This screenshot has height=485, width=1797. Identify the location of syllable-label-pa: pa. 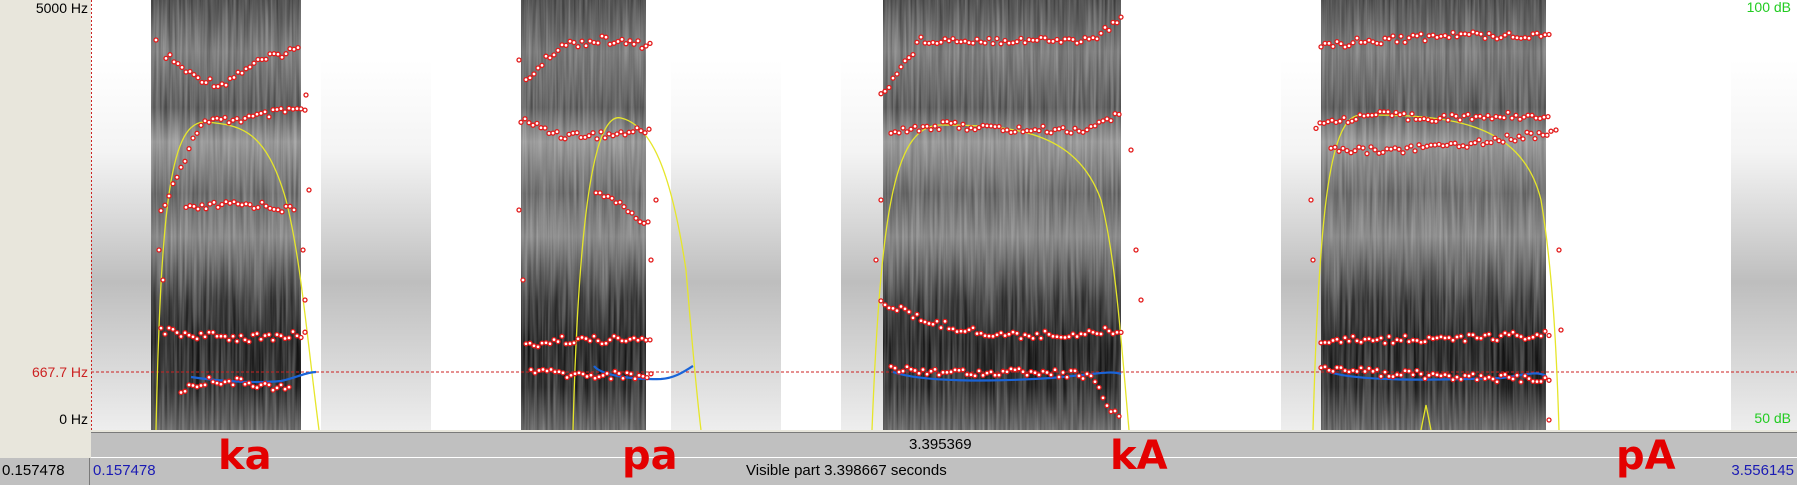
(650, 456).